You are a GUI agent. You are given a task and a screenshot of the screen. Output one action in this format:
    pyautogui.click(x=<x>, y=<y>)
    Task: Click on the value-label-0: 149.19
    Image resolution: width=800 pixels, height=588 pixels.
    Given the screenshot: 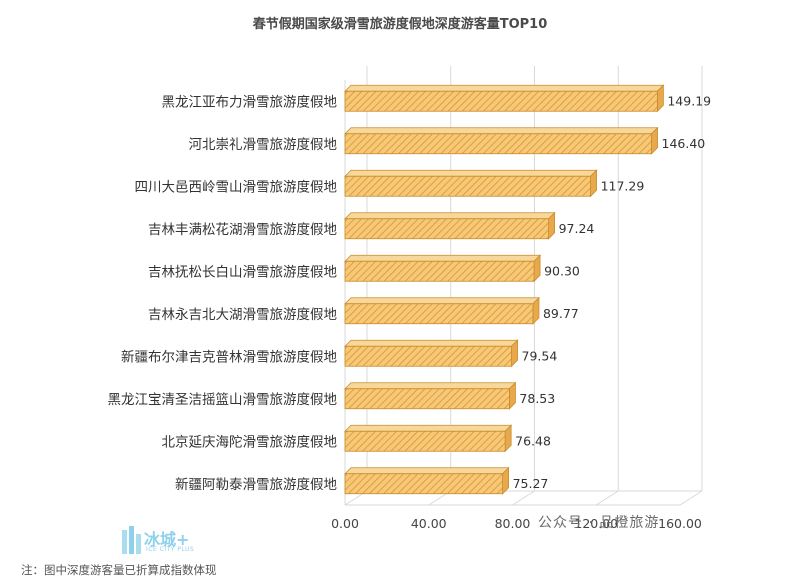 What is the action you would take?
    pyautogui.click(x=689, y=100)
    